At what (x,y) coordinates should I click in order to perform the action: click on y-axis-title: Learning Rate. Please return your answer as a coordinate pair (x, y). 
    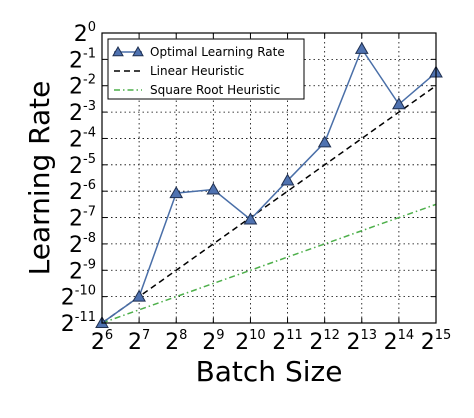
    Looking at the image, I should click on (39, 178).